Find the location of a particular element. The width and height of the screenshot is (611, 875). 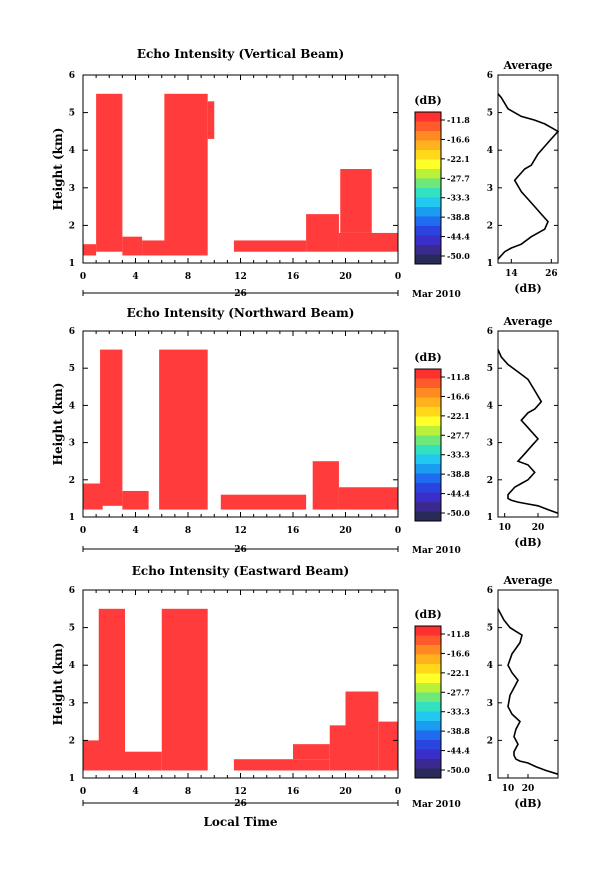

colorbar-tick-label: -27.7 is located at coordinates (458, 435).